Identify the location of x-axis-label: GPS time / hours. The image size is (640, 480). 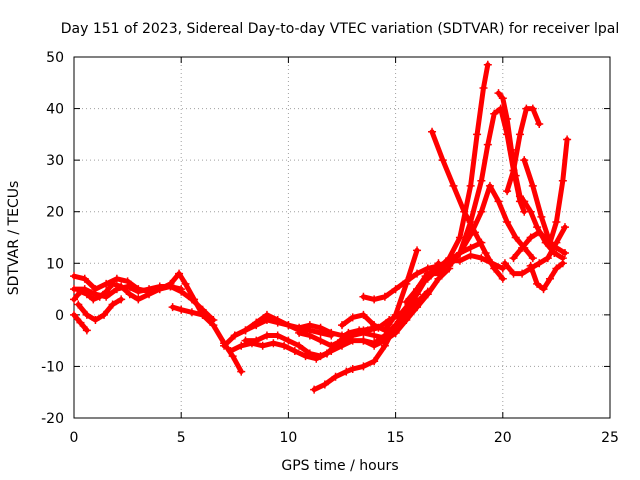
(339, 466).